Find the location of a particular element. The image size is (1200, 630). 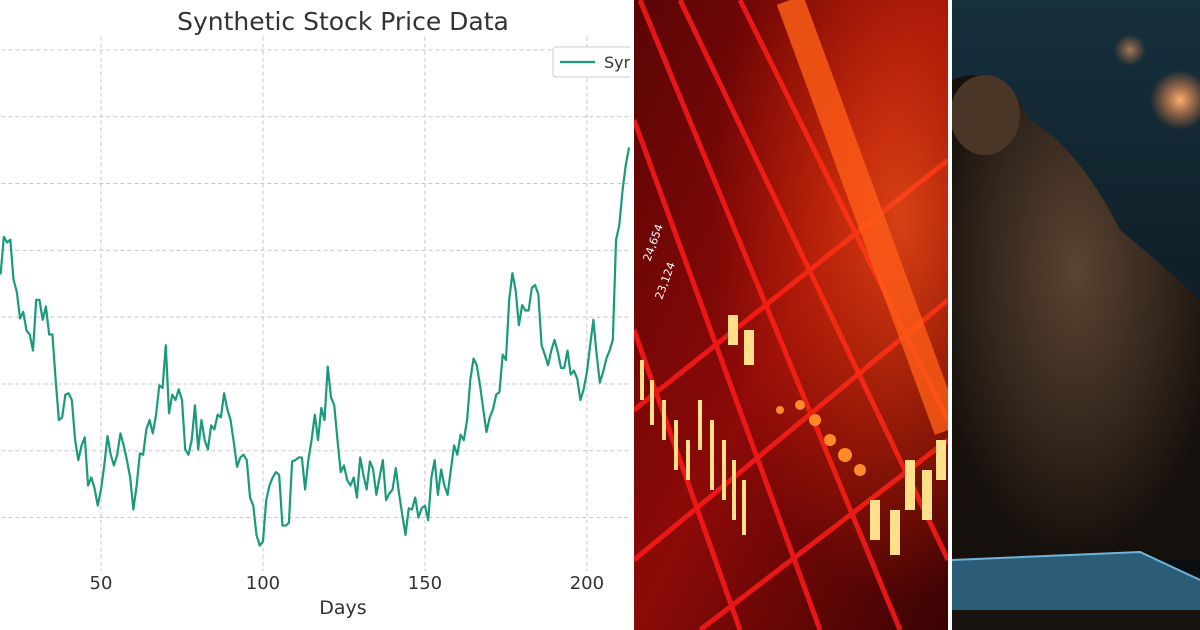

newspaper is located at coordinates (1076, 581).